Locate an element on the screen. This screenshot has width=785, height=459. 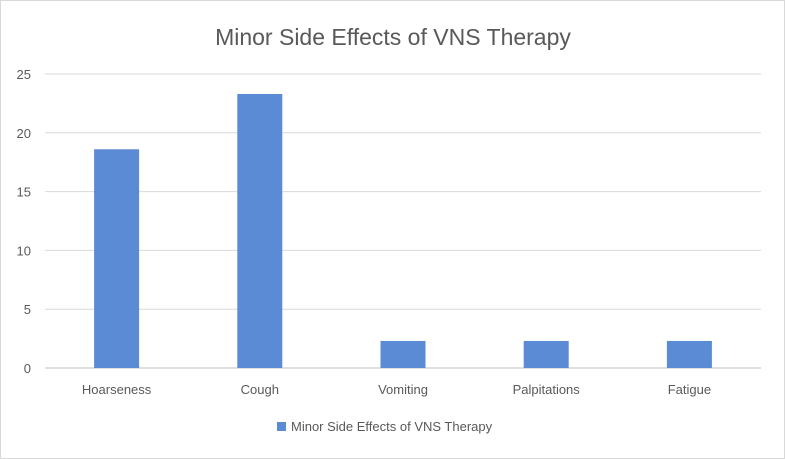
legend-swatch is located at coordinates (281, 426).